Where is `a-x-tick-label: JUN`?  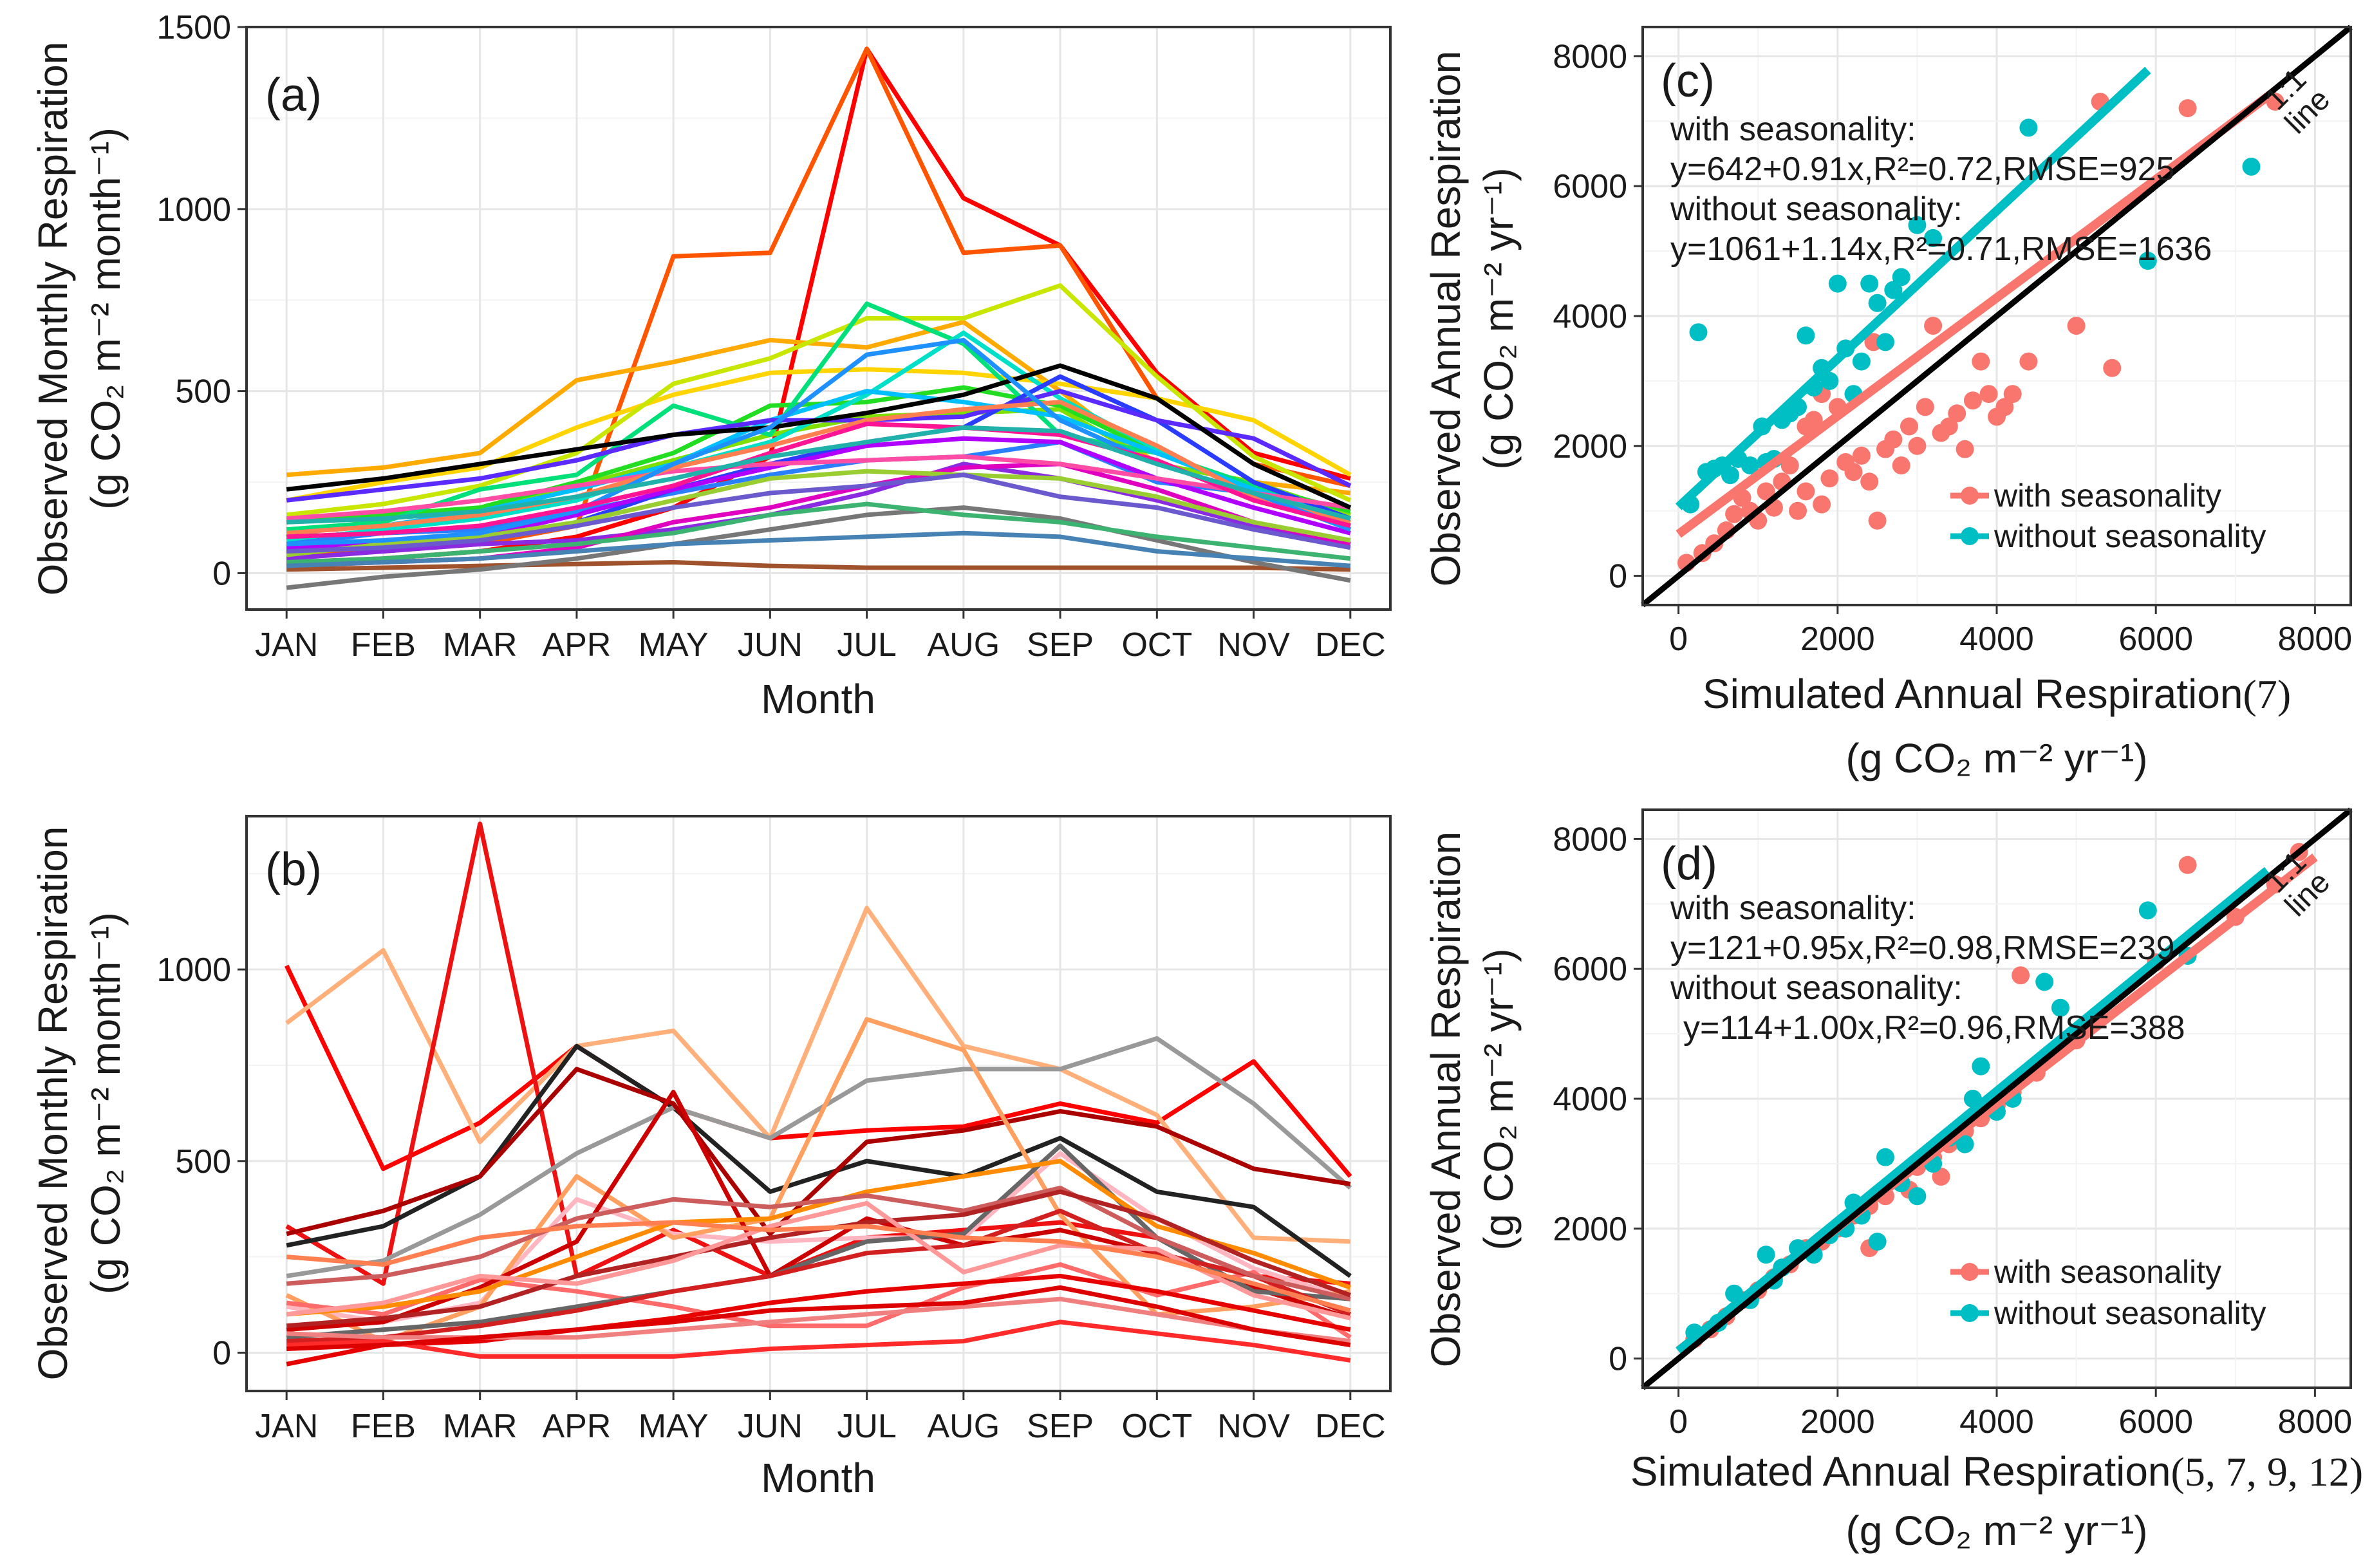
a-x-tick-label: JUN is located at coordinates (770, 645).